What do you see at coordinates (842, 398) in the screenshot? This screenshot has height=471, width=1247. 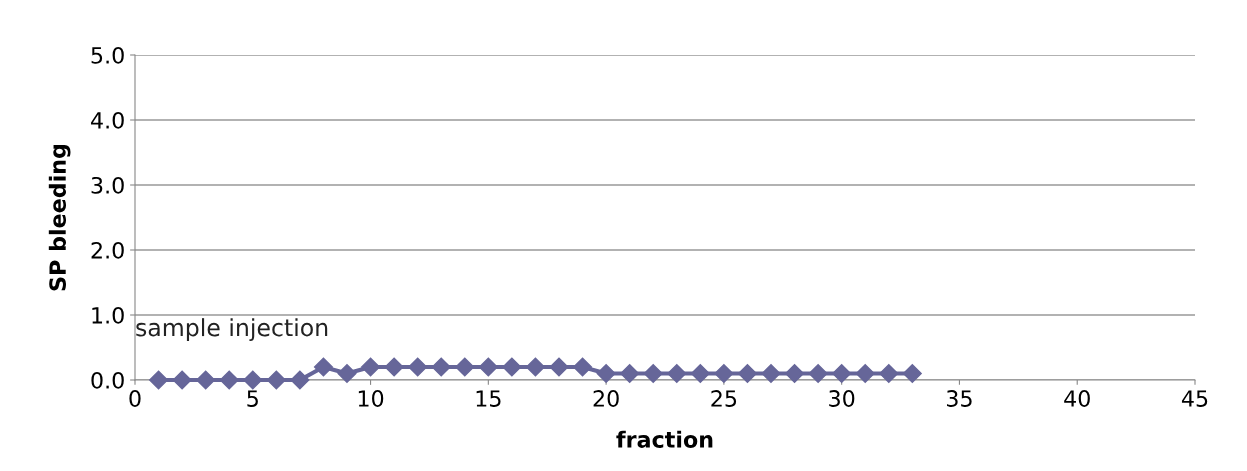 I see `x-tick-label: 30` at bounding box center [842, 398].